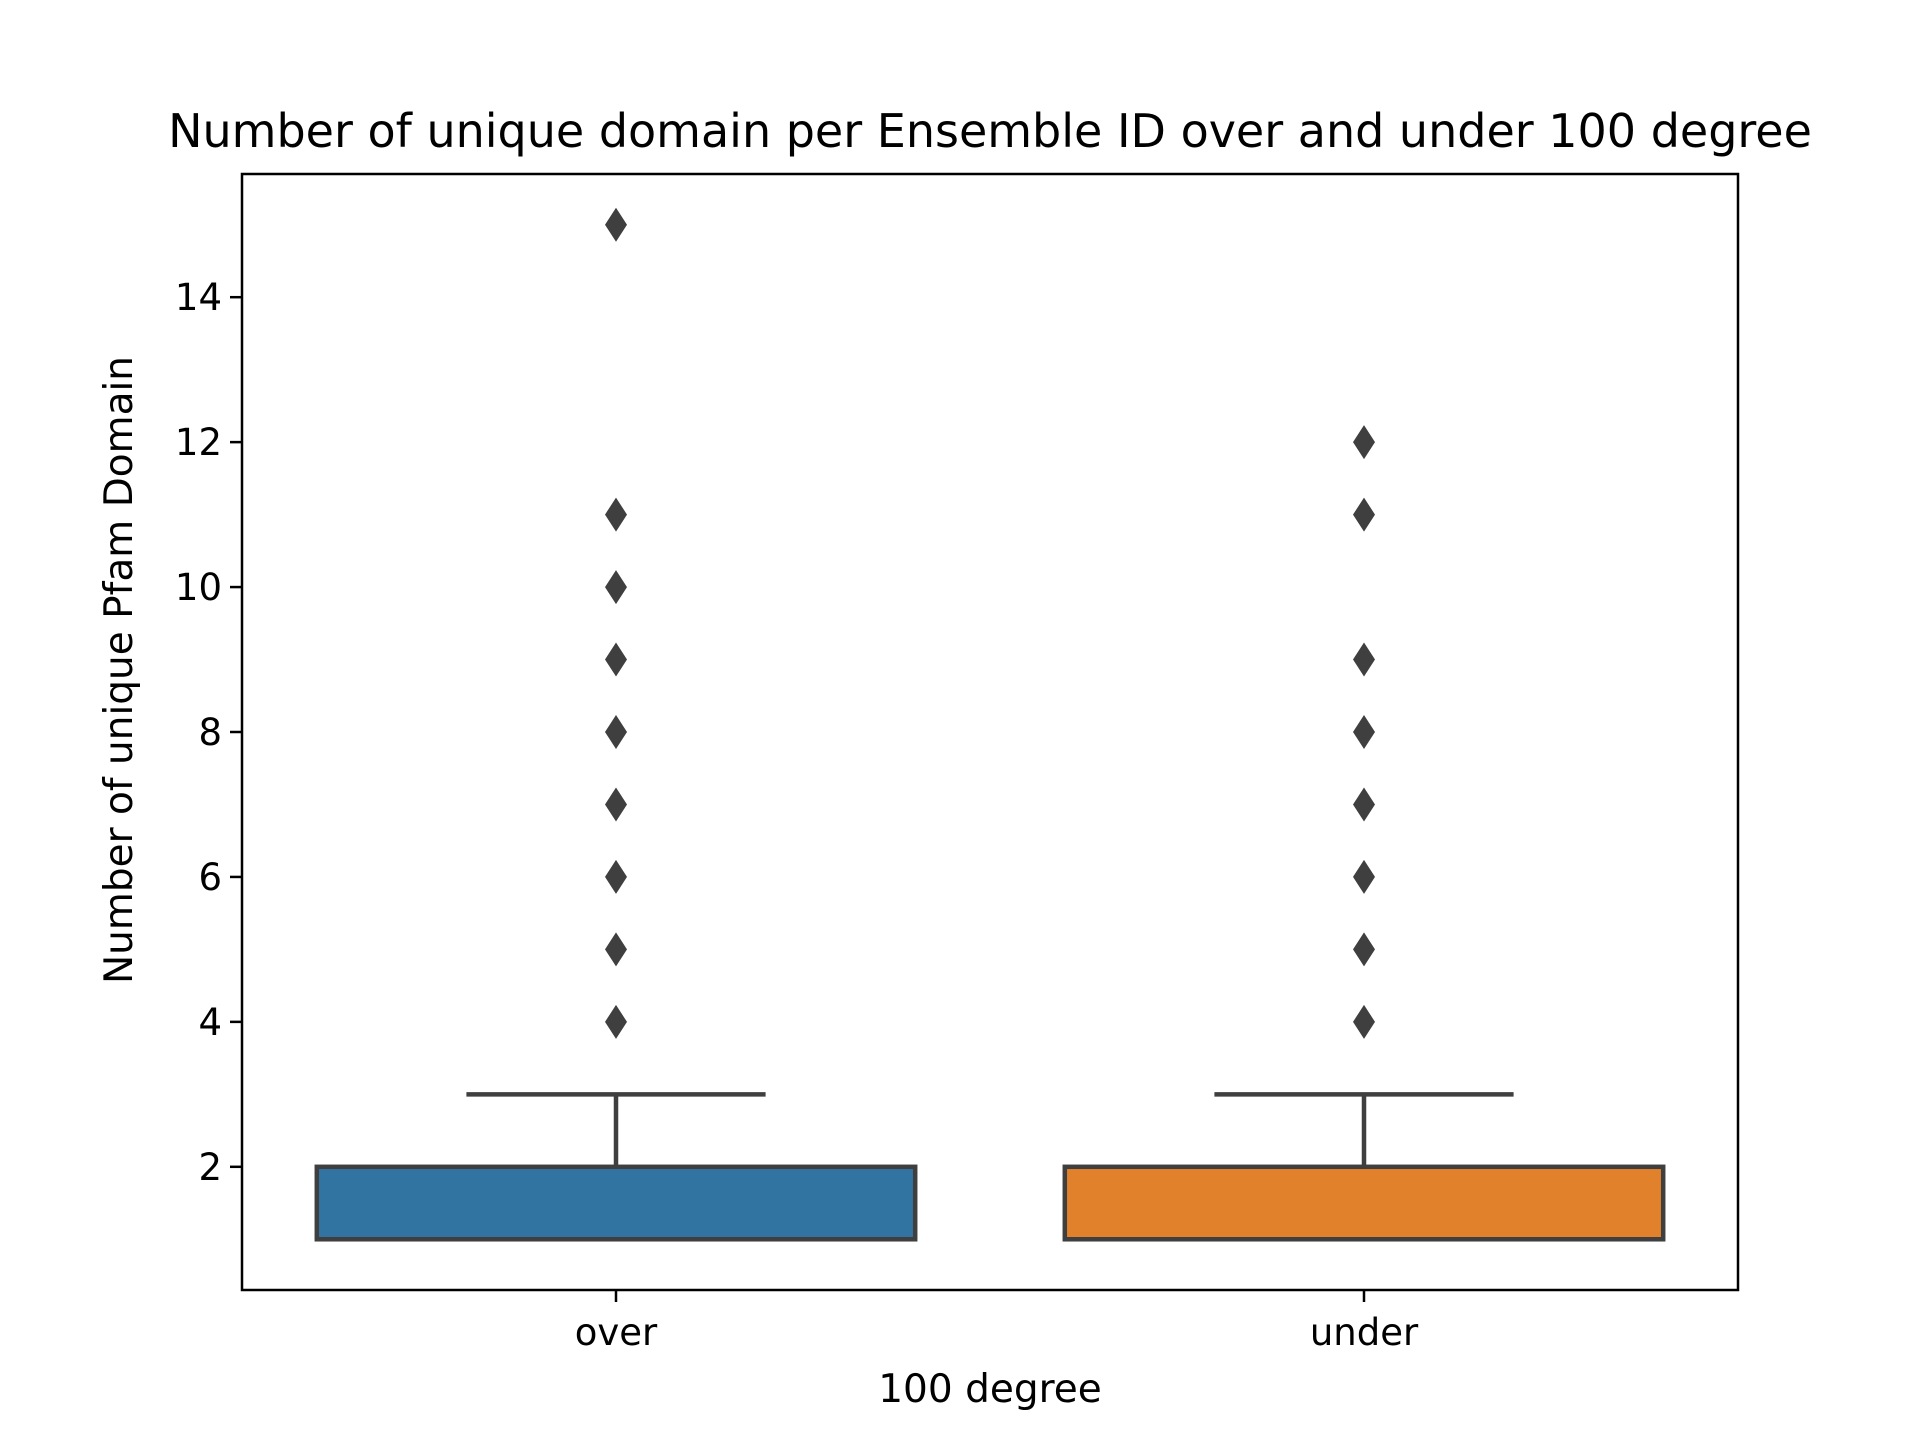 Image resolution: width=1920 pixels, height=1440 pixels. What do you see at coordinates (210, 1167) in the screenshot?
I see `y-tick-label: 2` at bounding box center [210, 1167].